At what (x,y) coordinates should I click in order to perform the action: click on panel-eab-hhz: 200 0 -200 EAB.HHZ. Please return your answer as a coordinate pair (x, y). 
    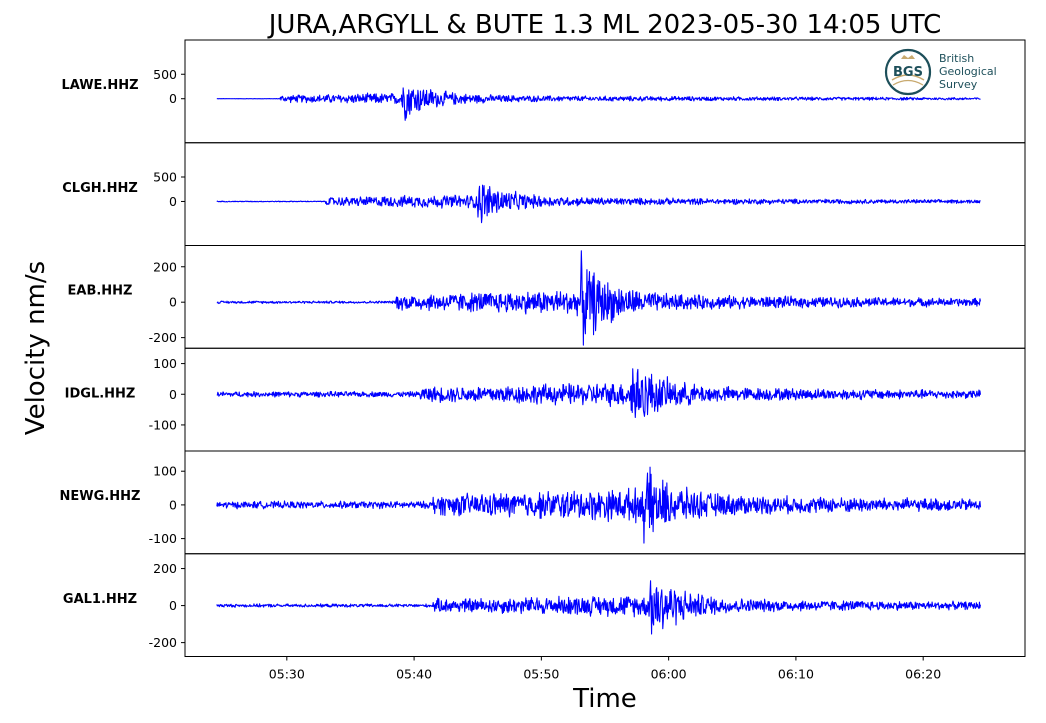
    Looking at the image, I should click on (547, 297).